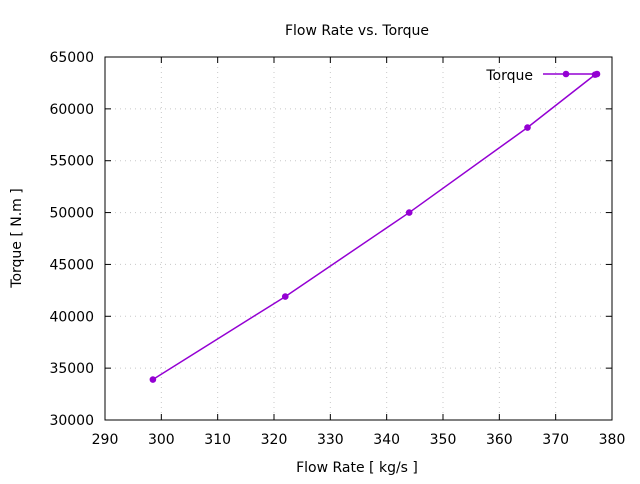 The height and width of the screenshot is (484, 640). I want to click on x-tick-label: 340, so click(386, 440).